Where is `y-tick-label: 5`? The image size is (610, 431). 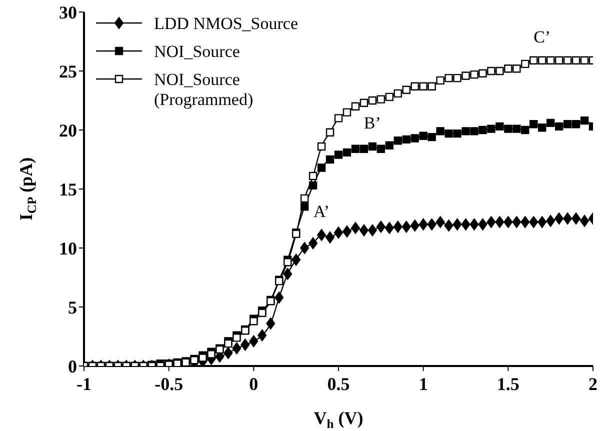 y-tick-label: 5 is located at coordinates (72, 307).